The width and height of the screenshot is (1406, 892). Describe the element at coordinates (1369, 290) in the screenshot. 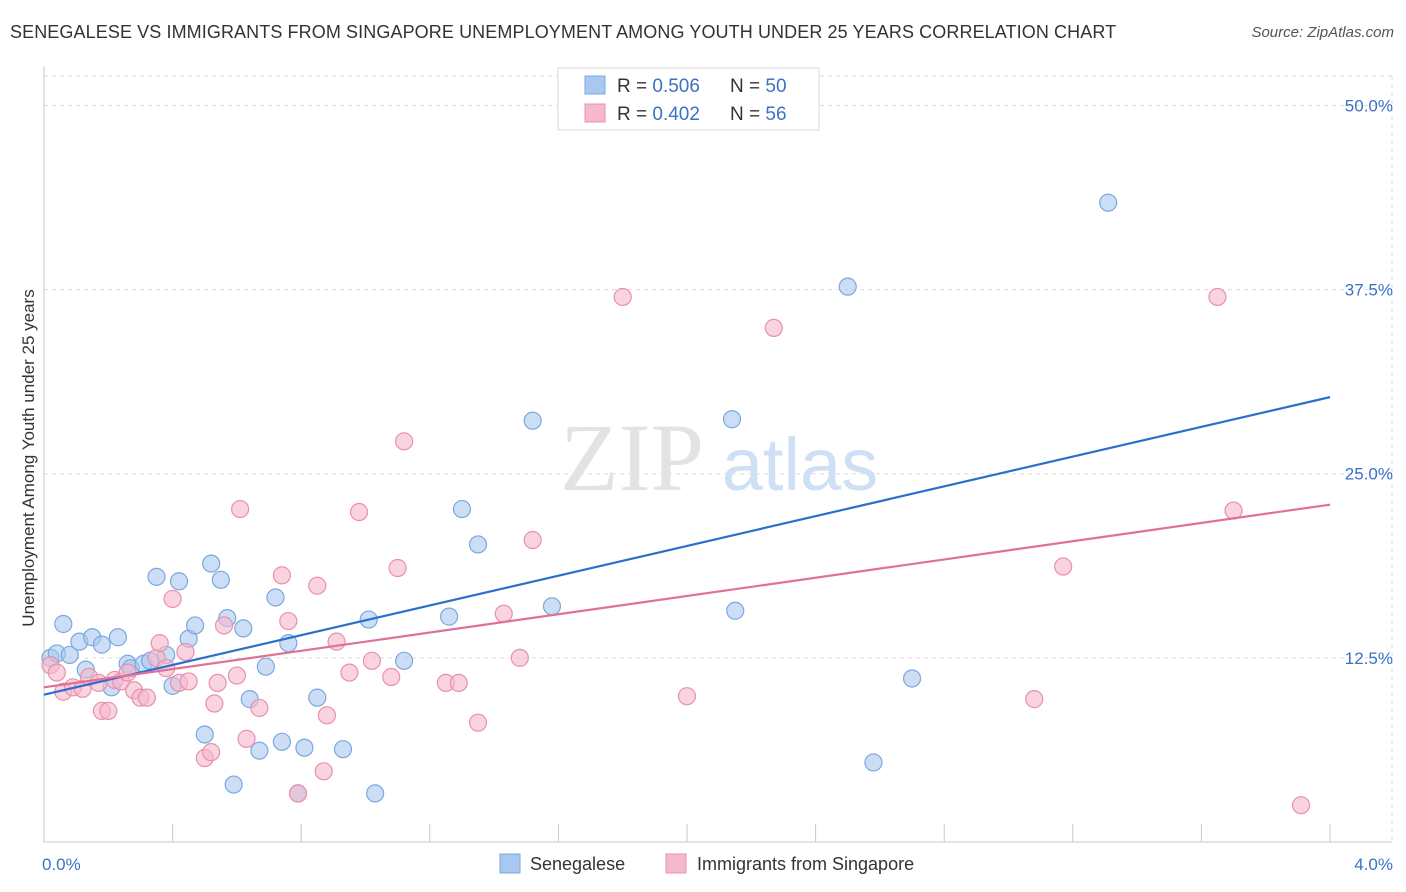

I see `y-tick-label: 37.5%` at that location.